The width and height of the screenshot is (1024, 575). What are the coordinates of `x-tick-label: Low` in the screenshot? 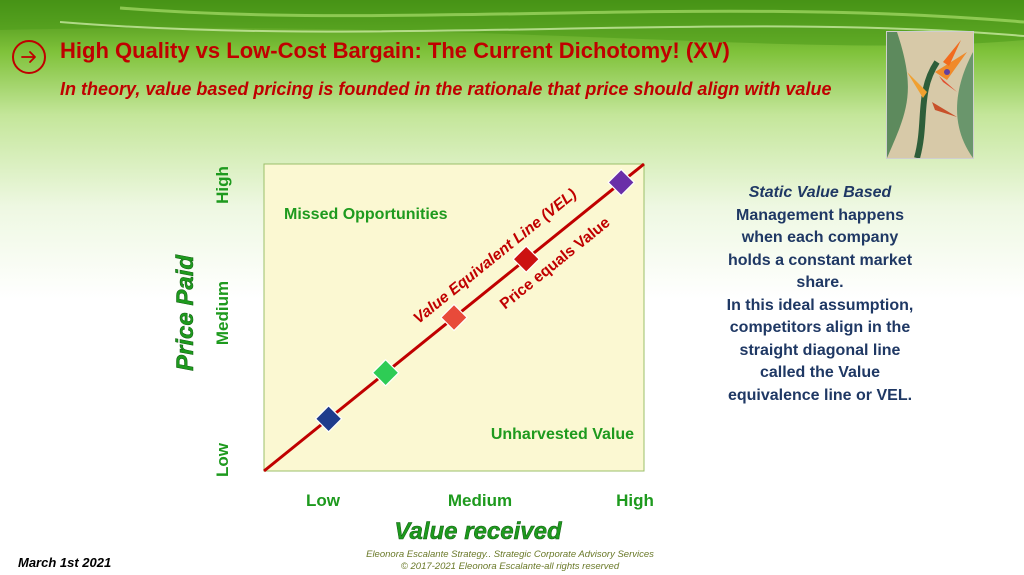 It's located at (323, 500).